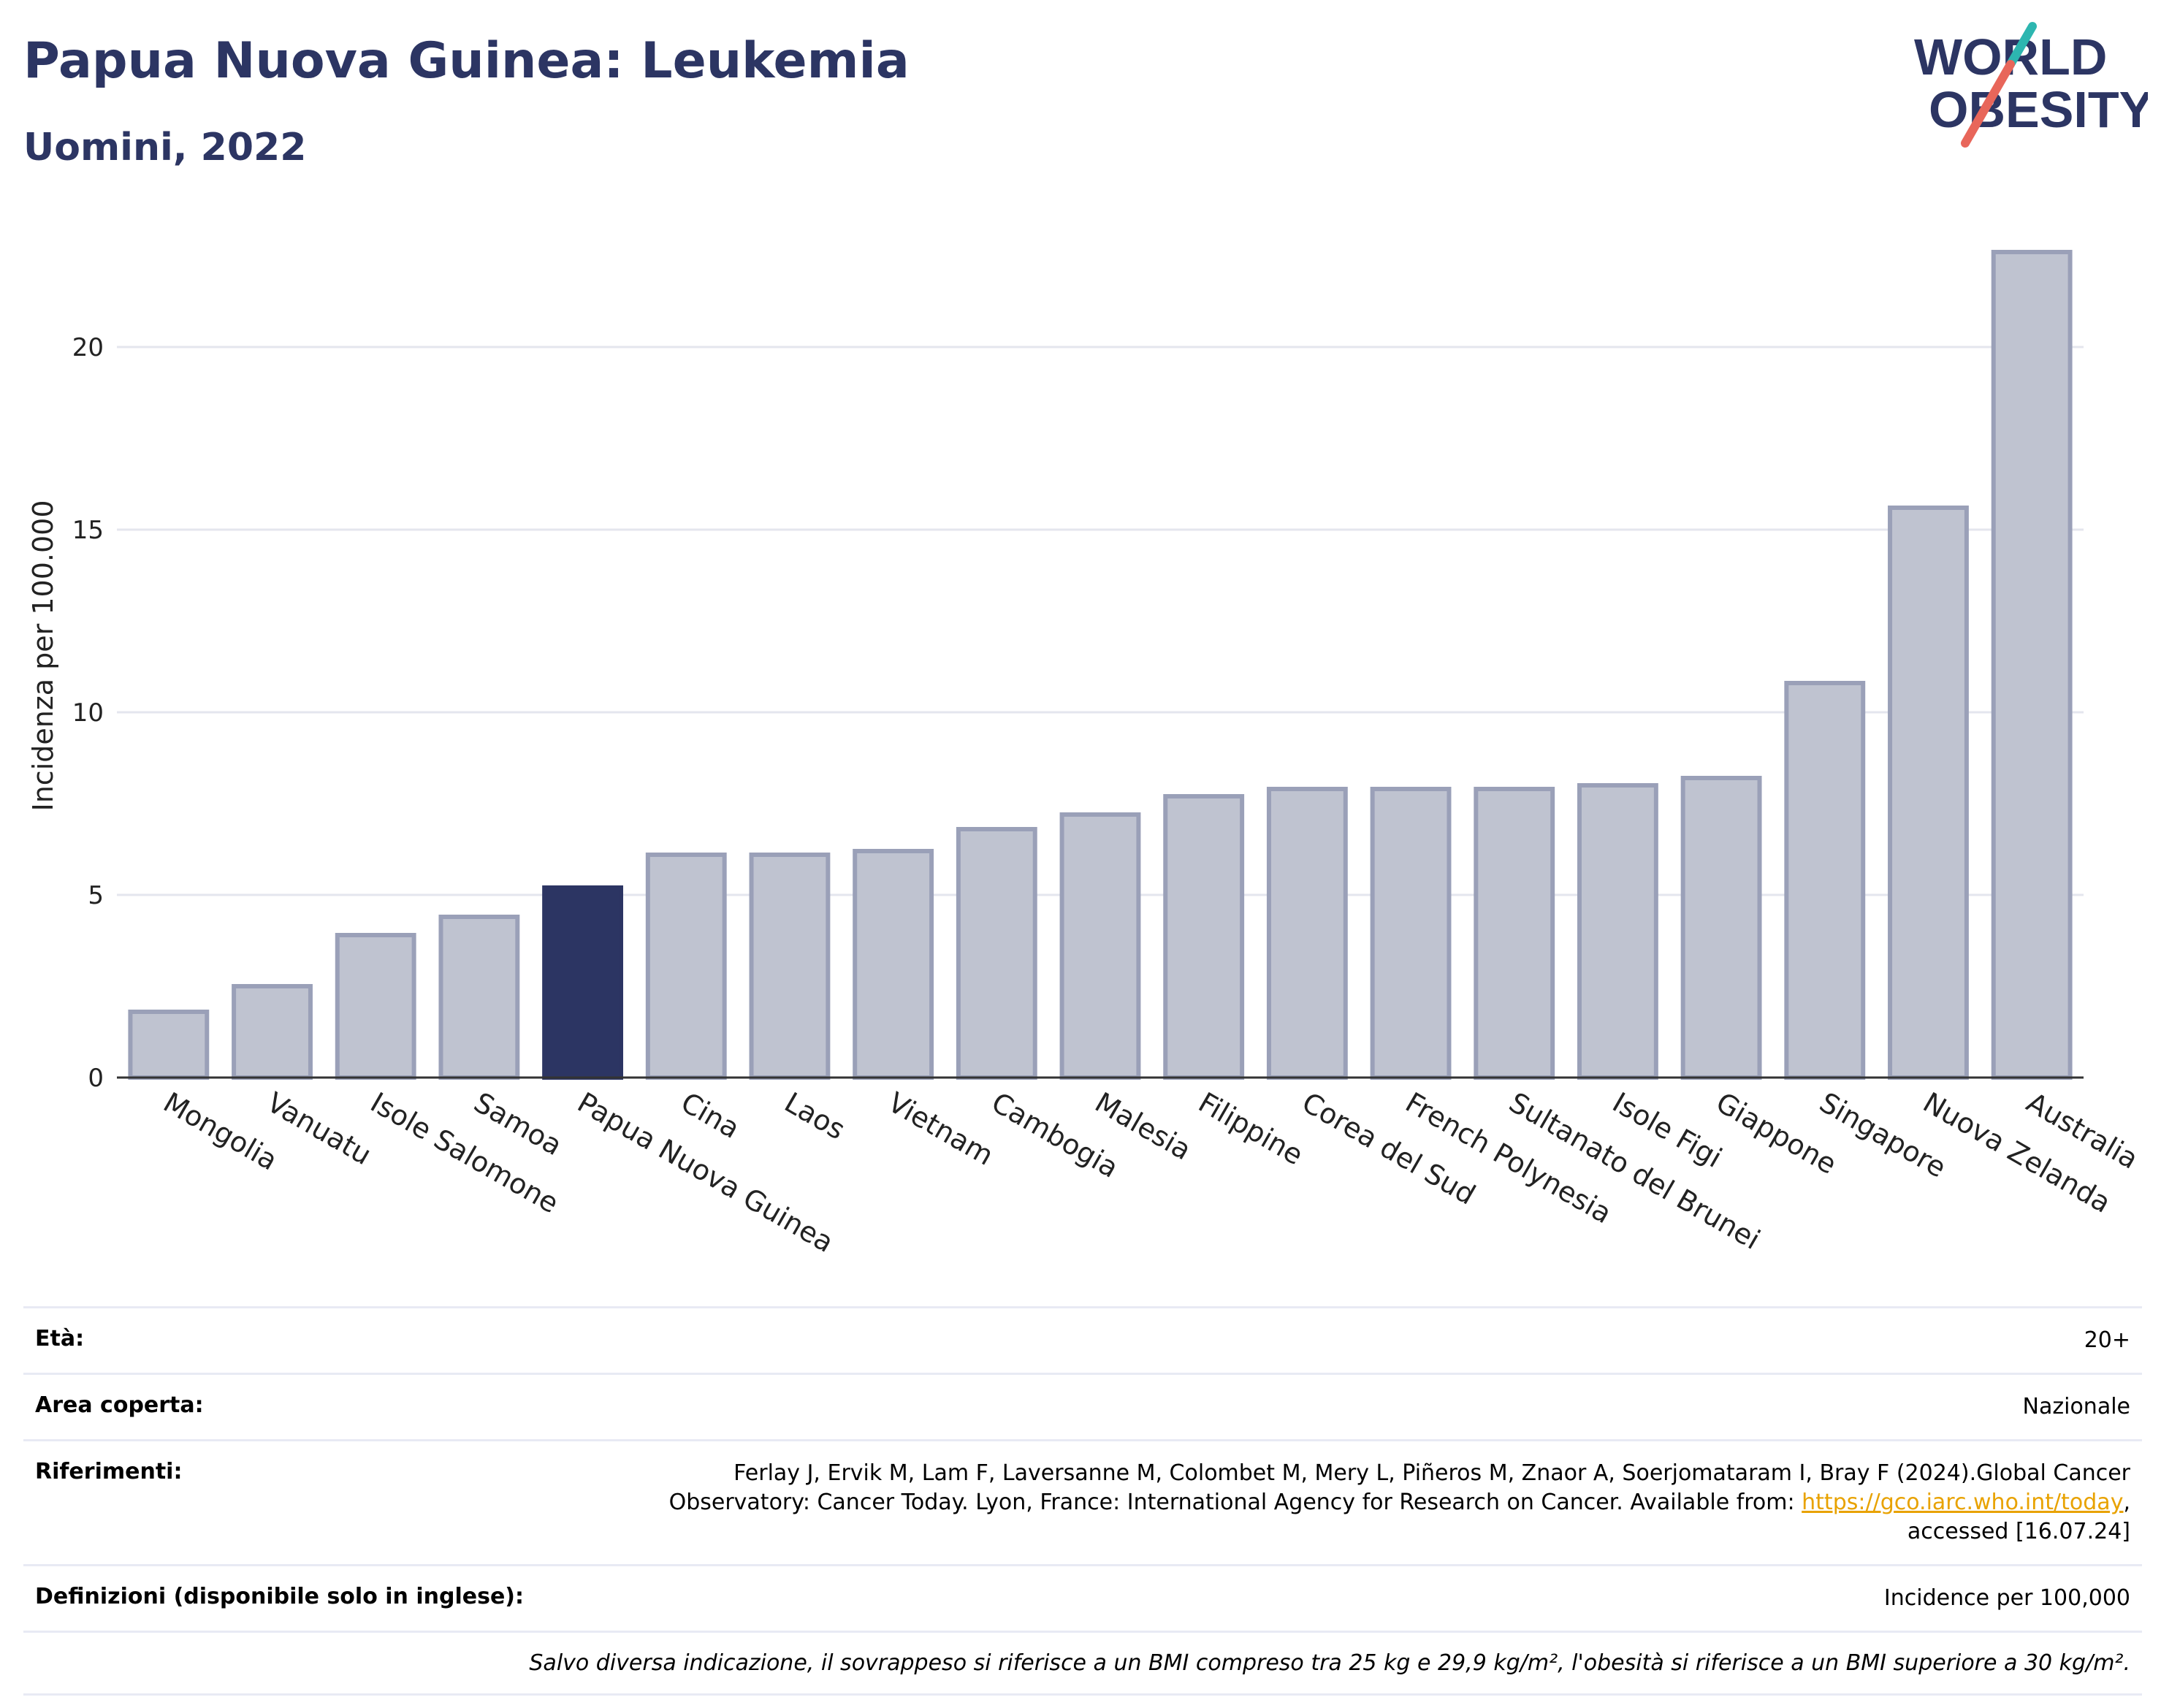  Describe the element at coordinates (790, 966) in the screenshot. I see `bar-laos` at that location.